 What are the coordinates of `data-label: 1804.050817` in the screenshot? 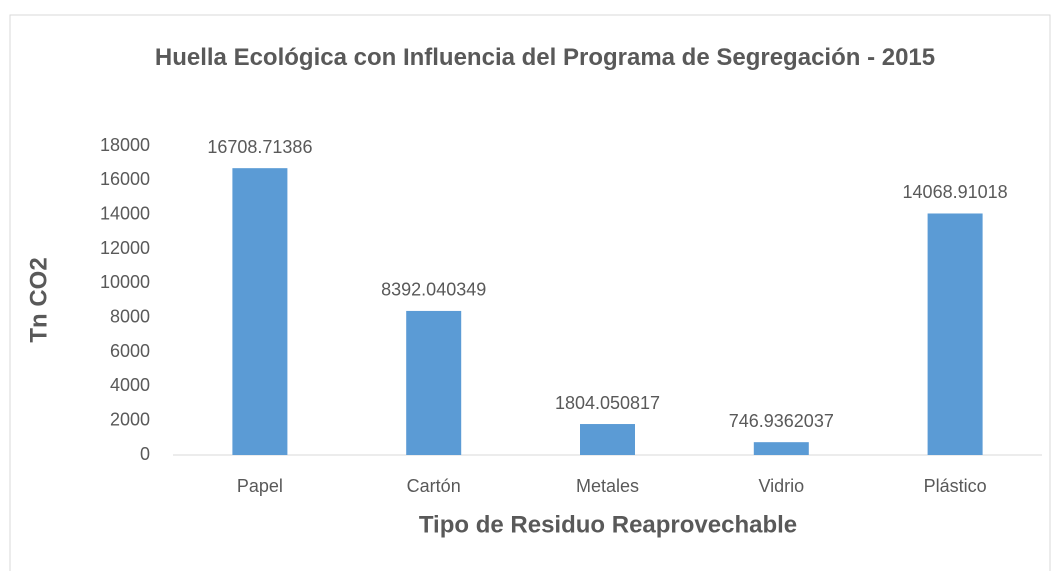 It's located at (607, 403).